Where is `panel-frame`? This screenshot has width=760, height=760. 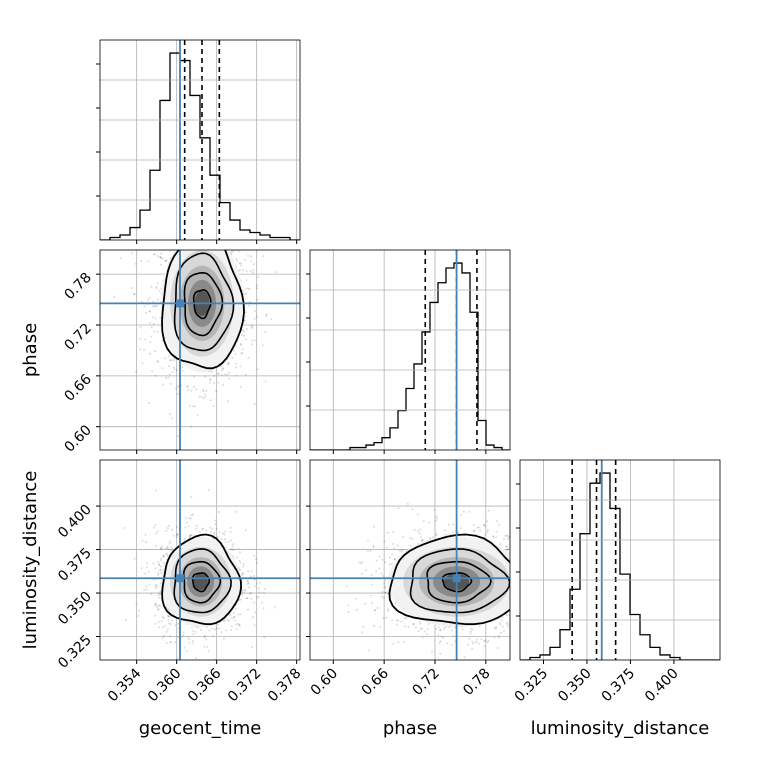 panel-frame is located at coordinates (200, 560).